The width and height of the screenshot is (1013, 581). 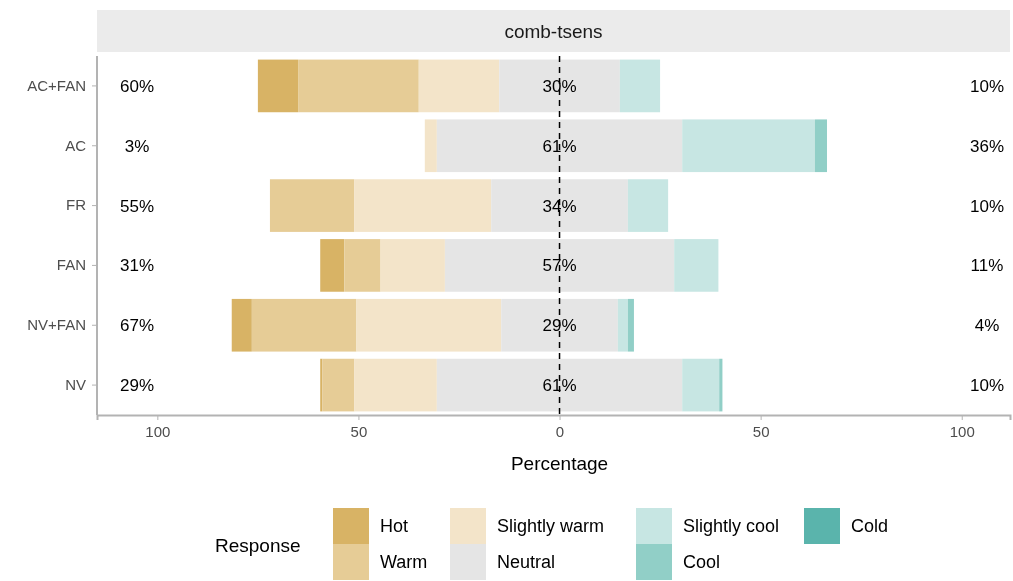 I want to click on y-tick-label: NV+FAN, so click(x=56, y=325).